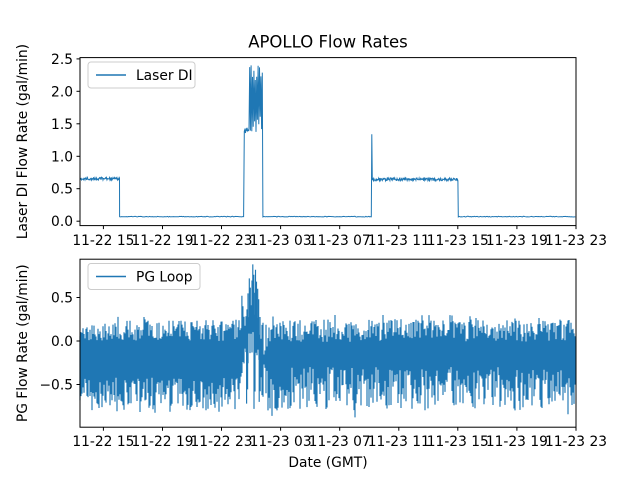  Describe the element at coordinates (328, 42) in the screenshot. I see `figure-title: APOLLO Flow Rates` at that location.